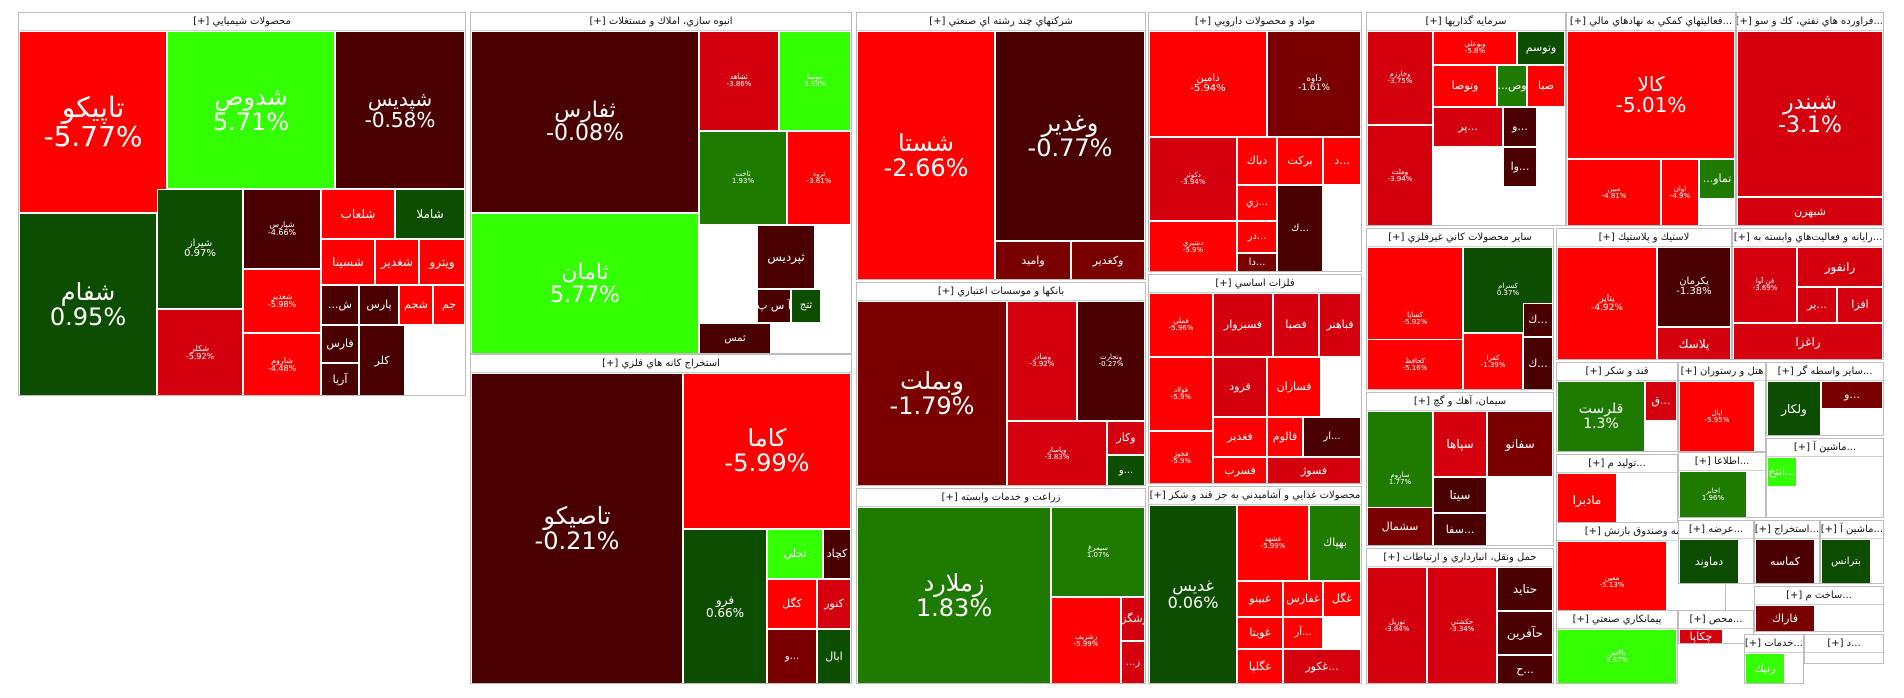 The height and width of the screenshot is (698, 1904). What do you see at coordinates (661, 22) in the screenshot?
I see `sector-title: انبوه سازي، املاك و مستغلات [+]` at bounding box center [661, 22].